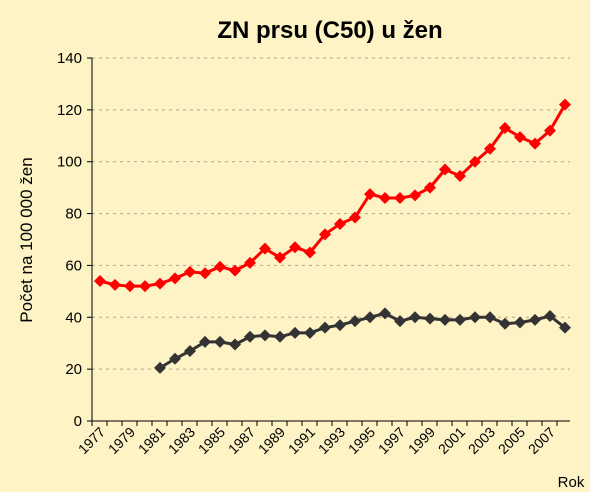 This screenshot has height=492, width=590. Describe the element at coordinates (26, 239) in the screenshot. I see `y-axis-label: Počet na 100 000 žen` at that location.